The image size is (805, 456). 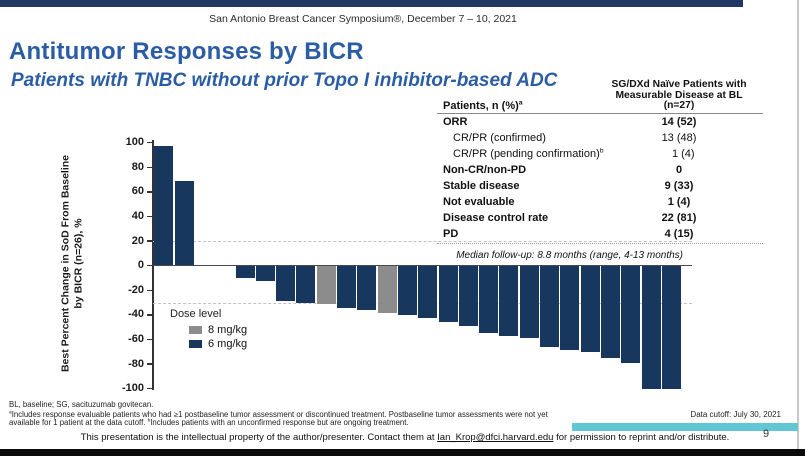 I want to click on bottom-black-bar, so click(x=402, y=452).